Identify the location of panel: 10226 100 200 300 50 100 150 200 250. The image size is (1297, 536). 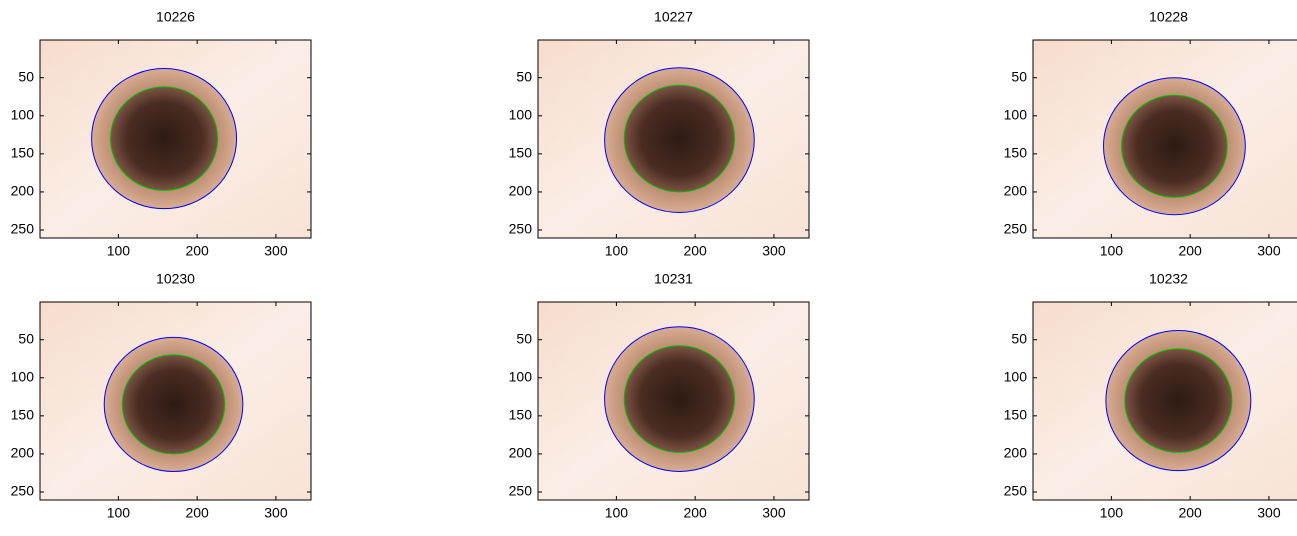
(161, 134).